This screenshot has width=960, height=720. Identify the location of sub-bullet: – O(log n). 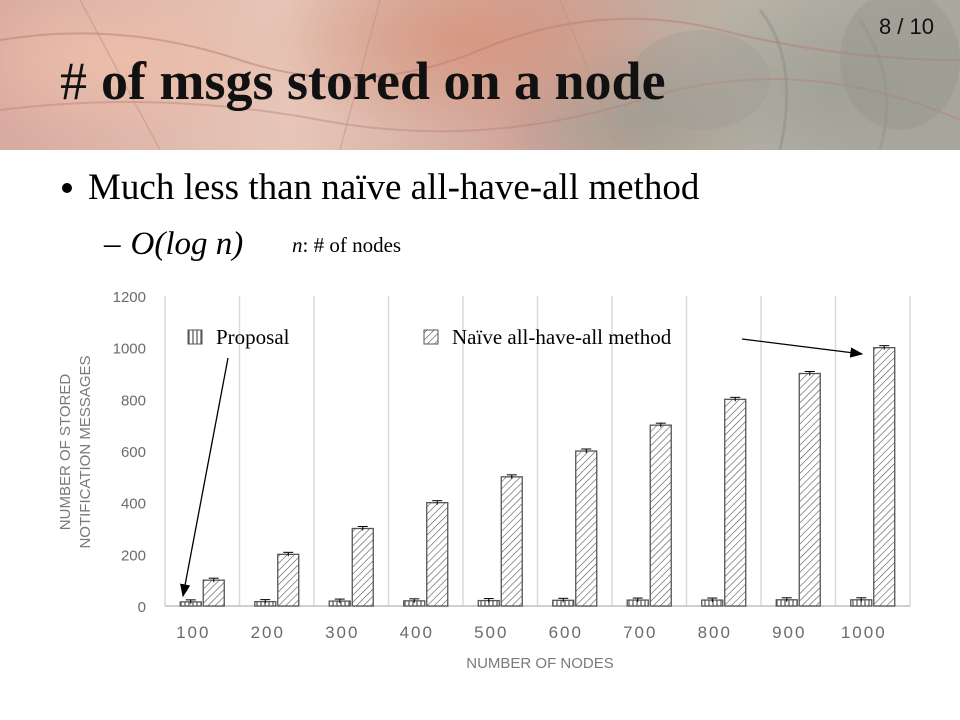
(173, 244).